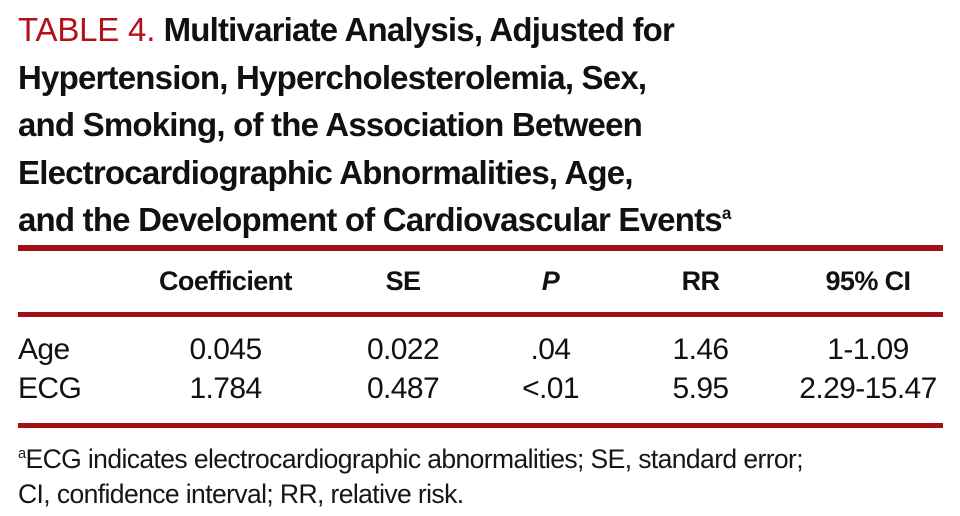 This screenshot has width=960, height=516. Describe the element at coordinates (419, 29) in the screenshot. I see `title-text: Multivariate Analysis, Adjusted for` at that location.